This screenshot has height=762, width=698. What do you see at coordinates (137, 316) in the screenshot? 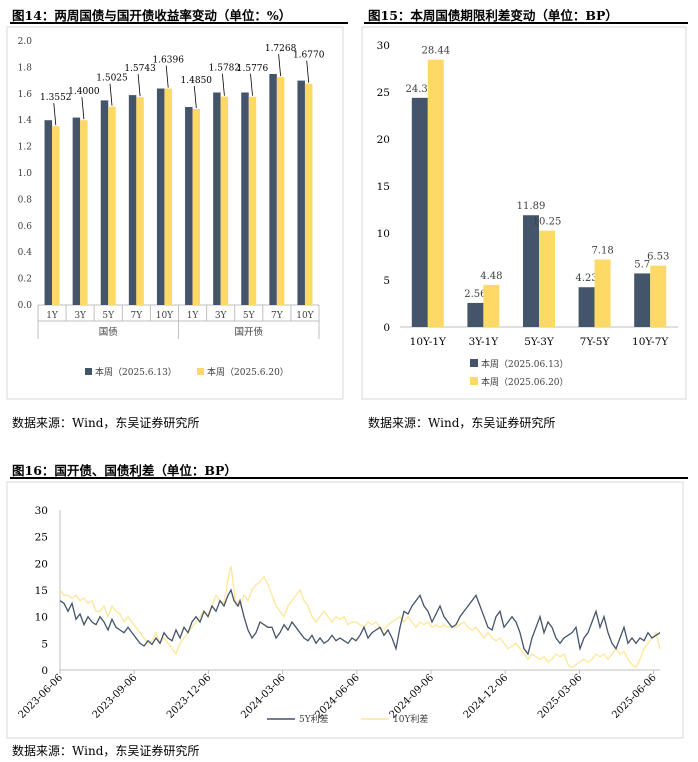
I see `x-tick-label: 7Y` at bounding box center [137, 316].